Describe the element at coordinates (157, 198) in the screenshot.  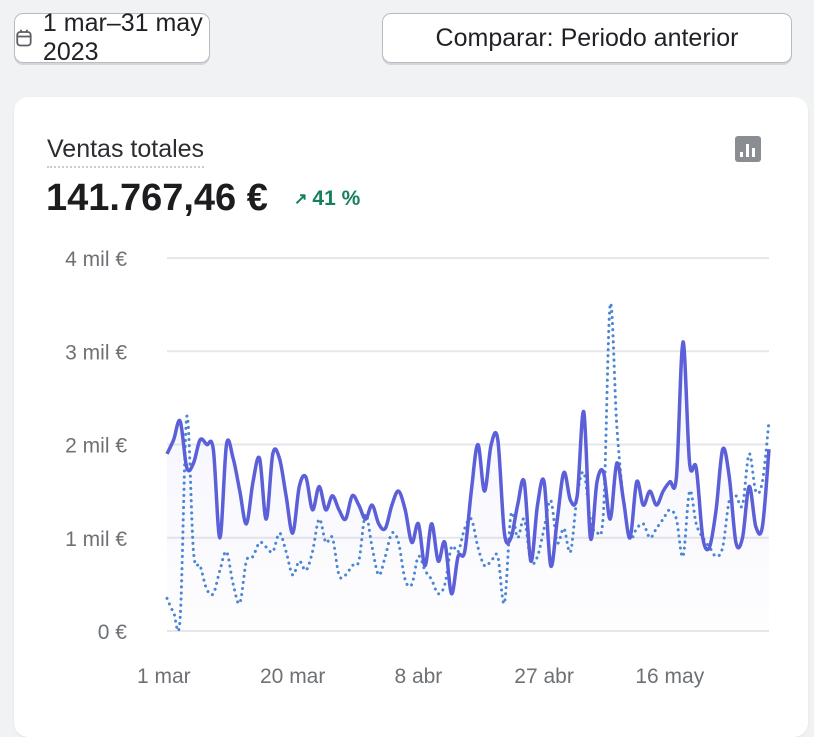
I see `metric-total: 141.767,46 €` at that location.